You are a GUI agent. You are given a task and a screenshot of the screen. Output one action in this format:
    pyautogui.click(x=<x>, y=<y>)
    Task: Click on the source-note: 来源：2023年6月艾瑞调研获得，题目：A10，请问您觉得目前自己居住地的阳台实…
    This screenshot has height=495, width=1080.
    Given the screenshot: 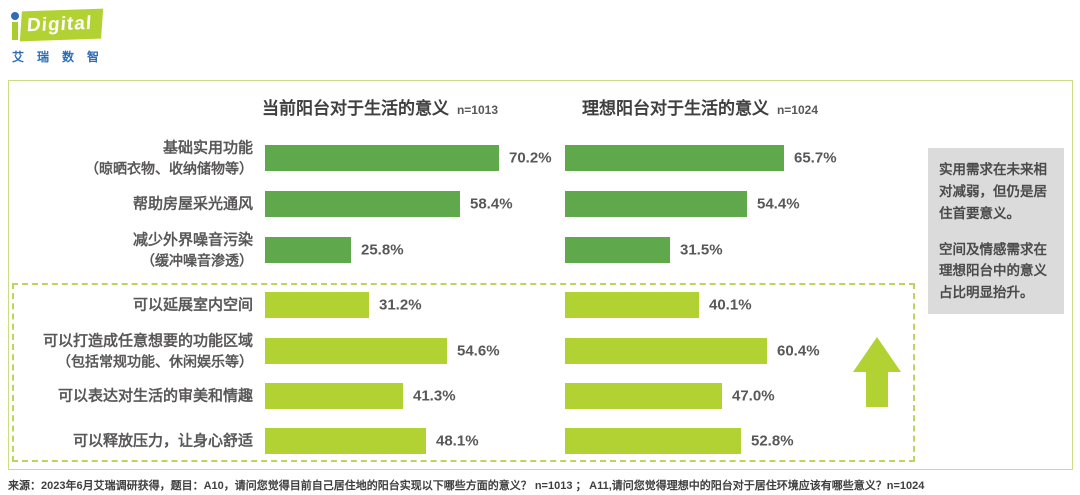 What is the action you would take?
    pyautogui.click(x=466, y=486)
    